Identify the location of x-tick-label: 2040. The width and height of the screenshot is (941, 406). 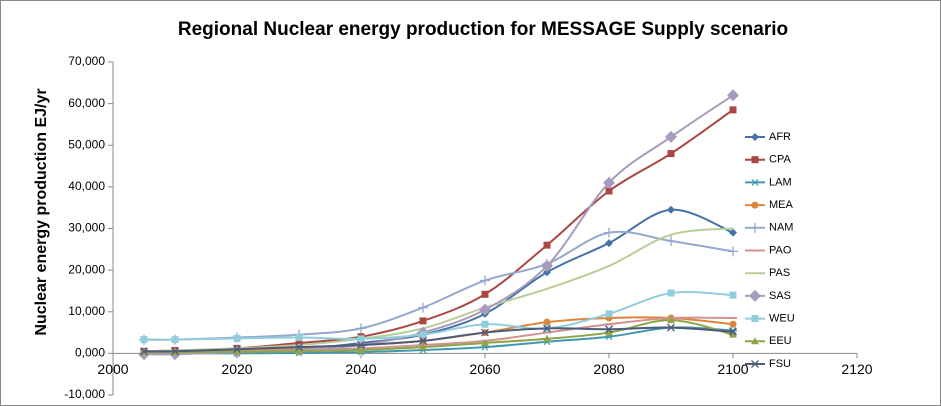
(360, 369).